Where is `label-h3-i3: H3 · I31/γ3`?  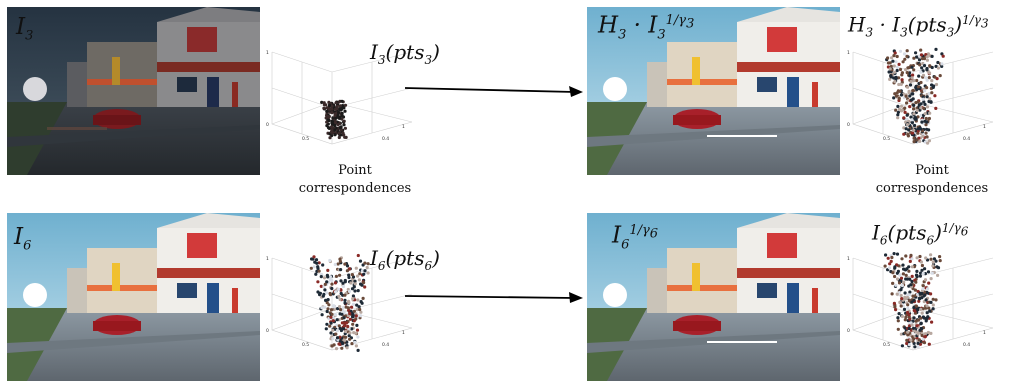 label-h3-i3: H3 · I31/γ3 is located at coordinates (646, 27).